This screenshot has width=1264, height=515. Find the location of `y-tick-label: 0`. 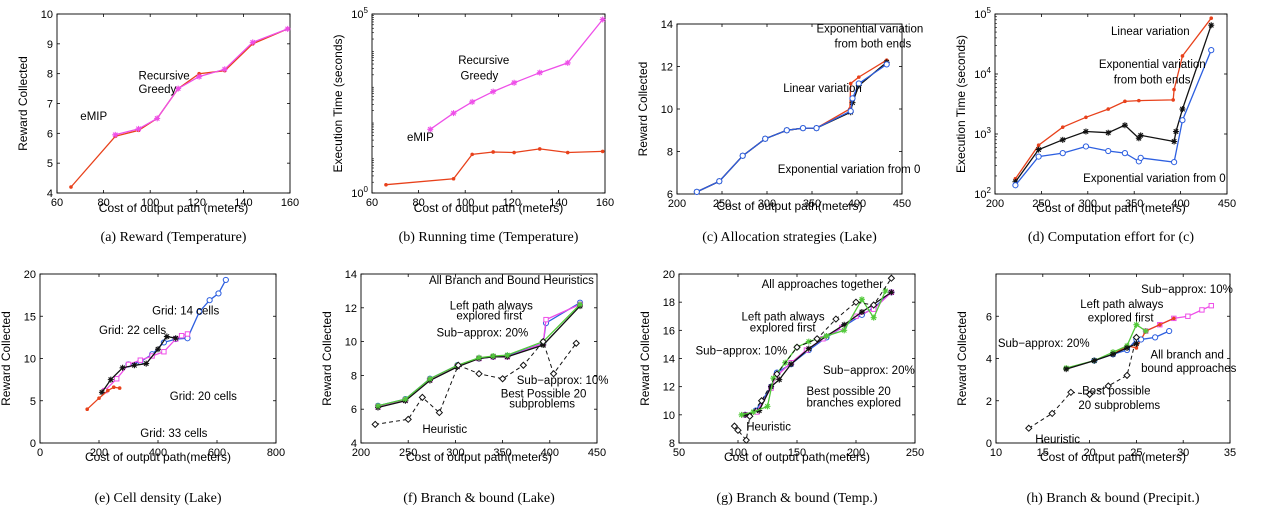

y-tick-label: 0 is located at coordinates (33, 444).